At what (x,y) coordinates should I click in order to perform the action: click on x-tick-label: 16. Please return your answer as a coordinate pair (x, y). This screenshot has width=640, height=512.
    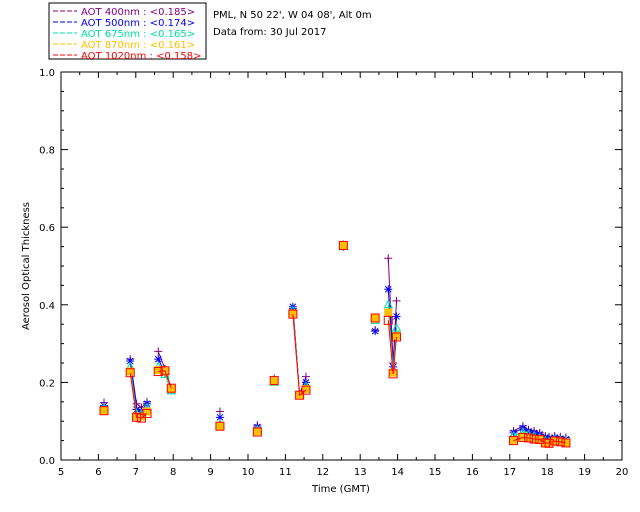
    Looking at the image, I should click on (472, 472).